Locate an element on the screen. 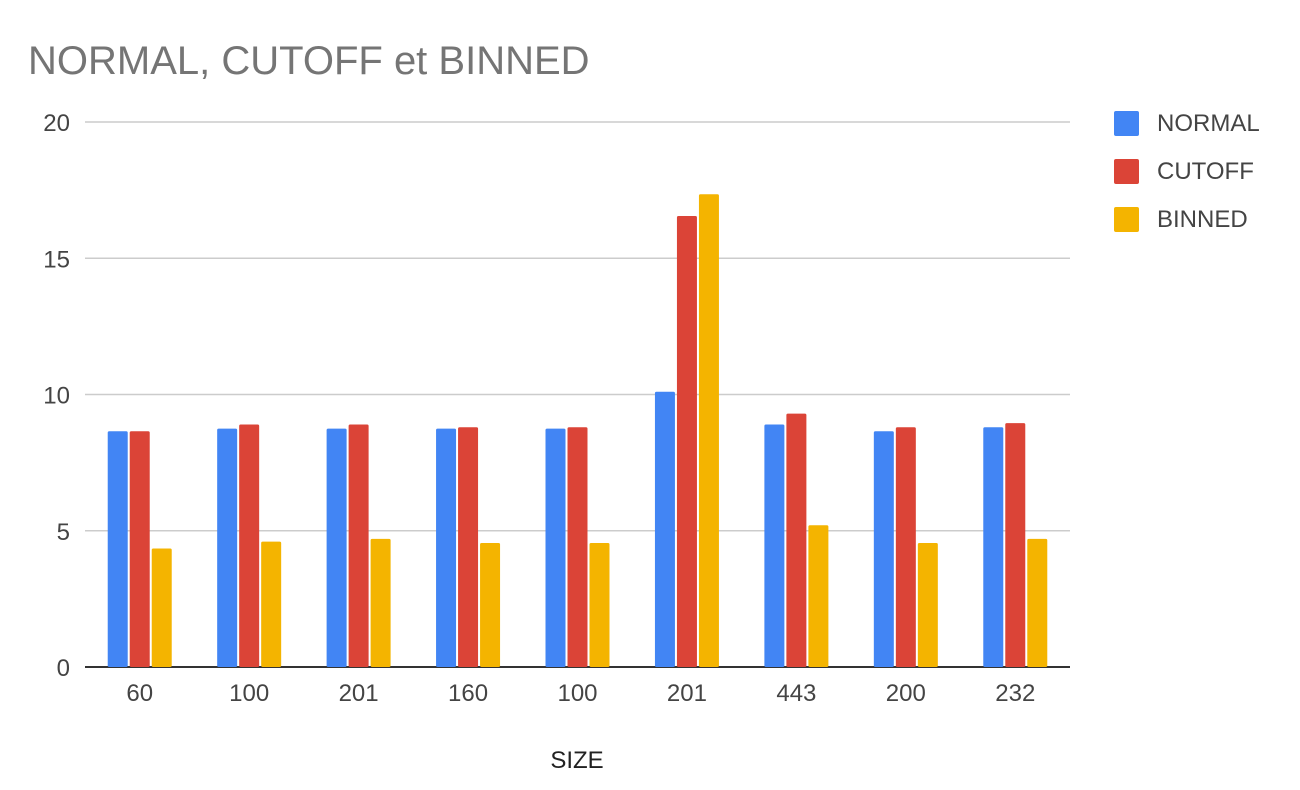 The height and width of the screenshot is (790, 1300). x-axis-label: SIZE is located at coordinates (576, 760).